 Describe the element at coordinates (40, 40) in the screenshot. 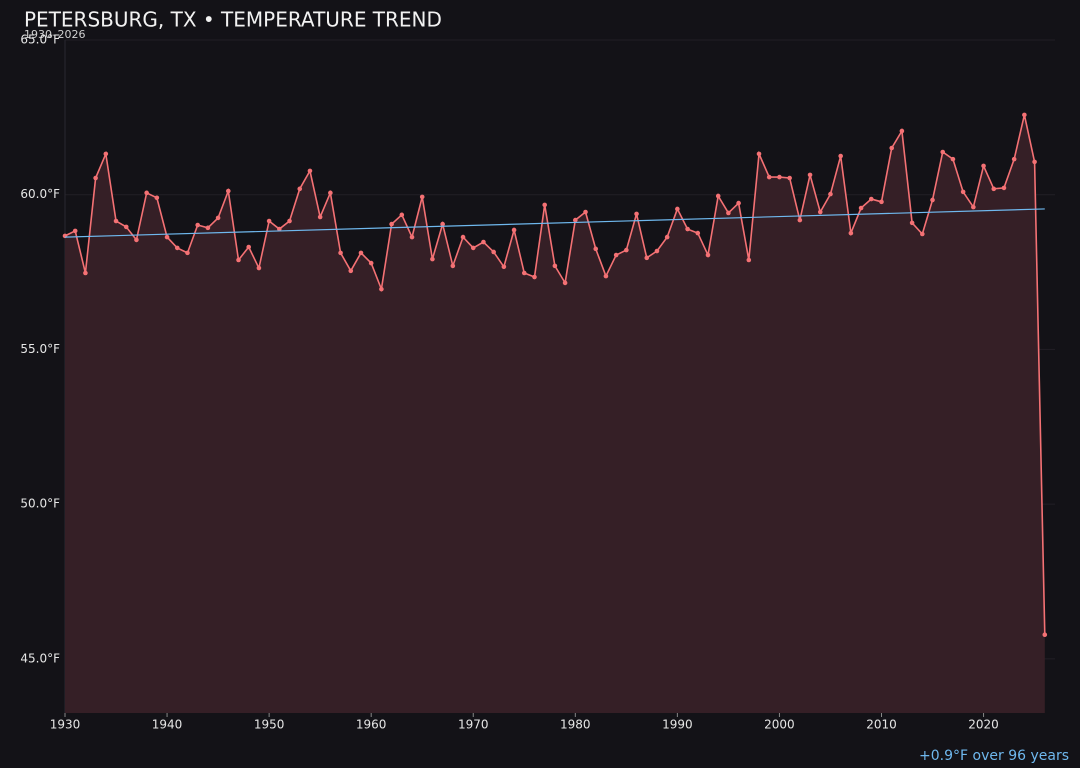

I see `y-tick-label: 65.0°F` at that location.